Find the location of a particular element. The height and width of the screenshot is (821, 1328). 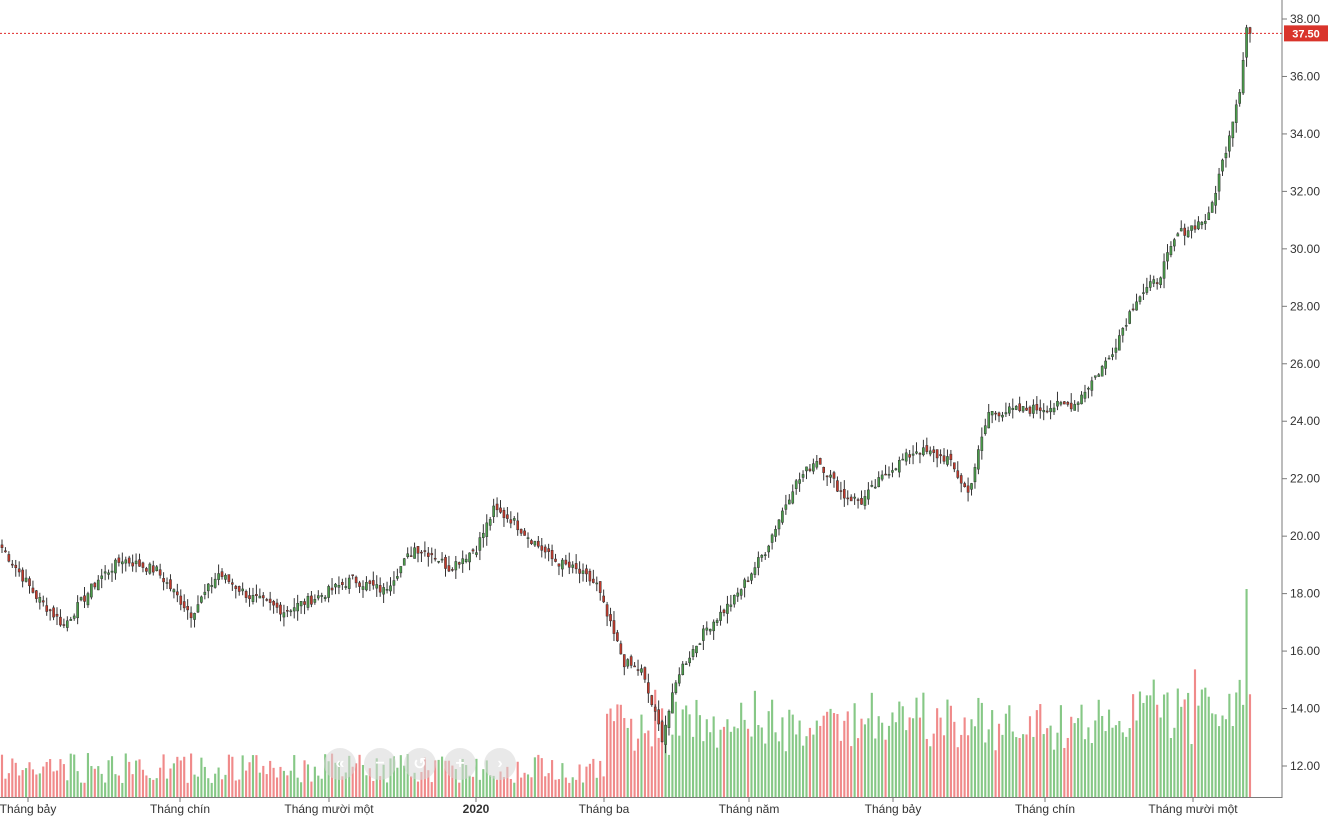

zoom-out-button: − is located at coordinates (380, 764).